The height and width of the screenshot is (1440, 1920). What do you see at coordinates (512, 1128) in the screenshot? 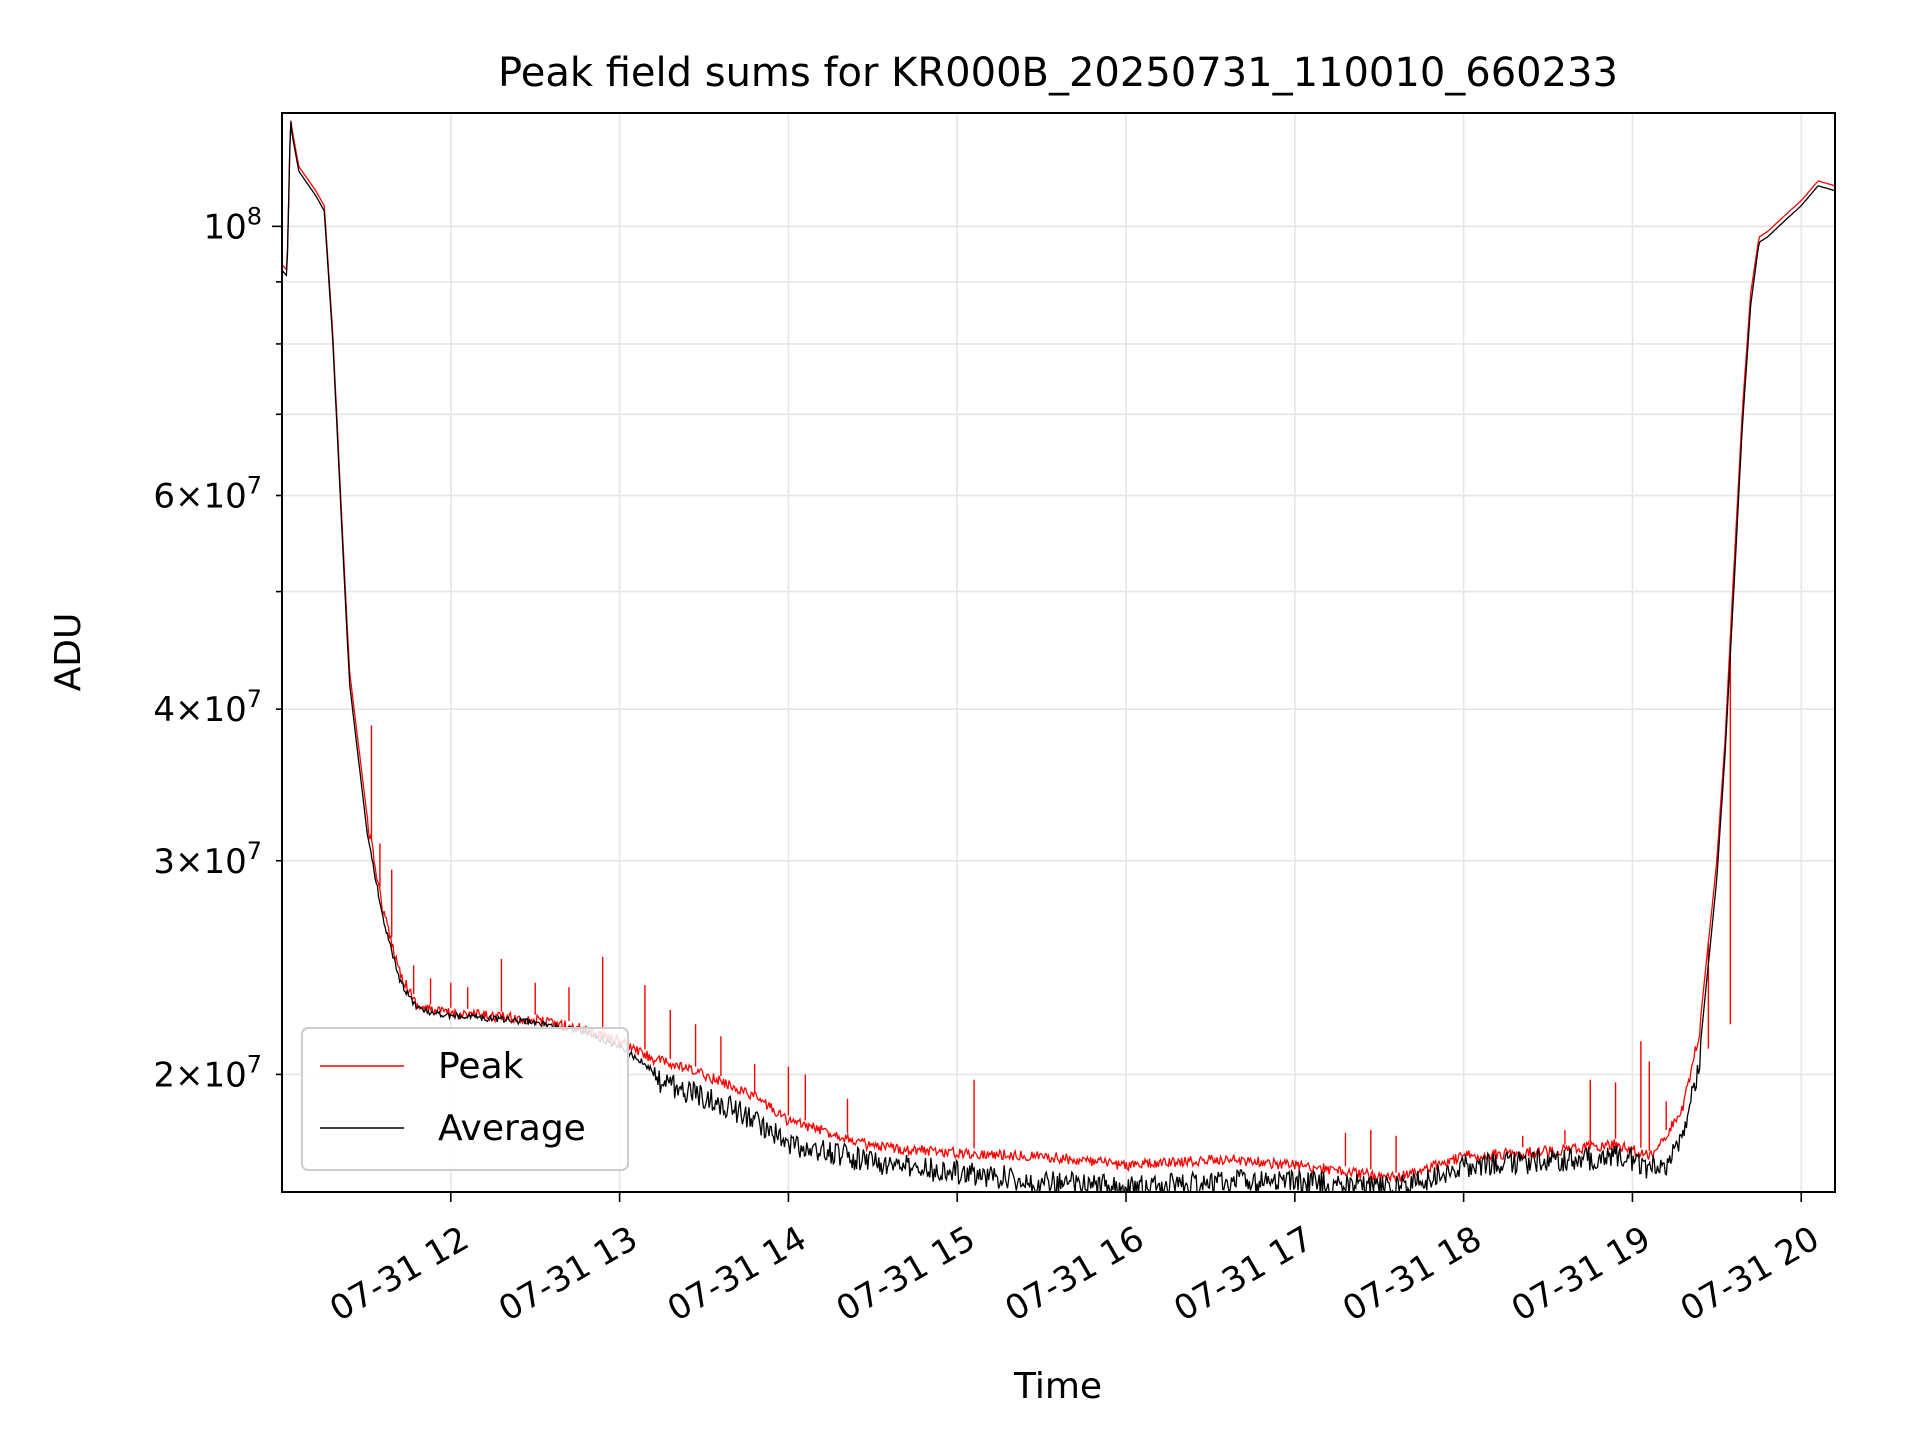
I see `legend-label-average: Average` at bounding box center [512, 1128].